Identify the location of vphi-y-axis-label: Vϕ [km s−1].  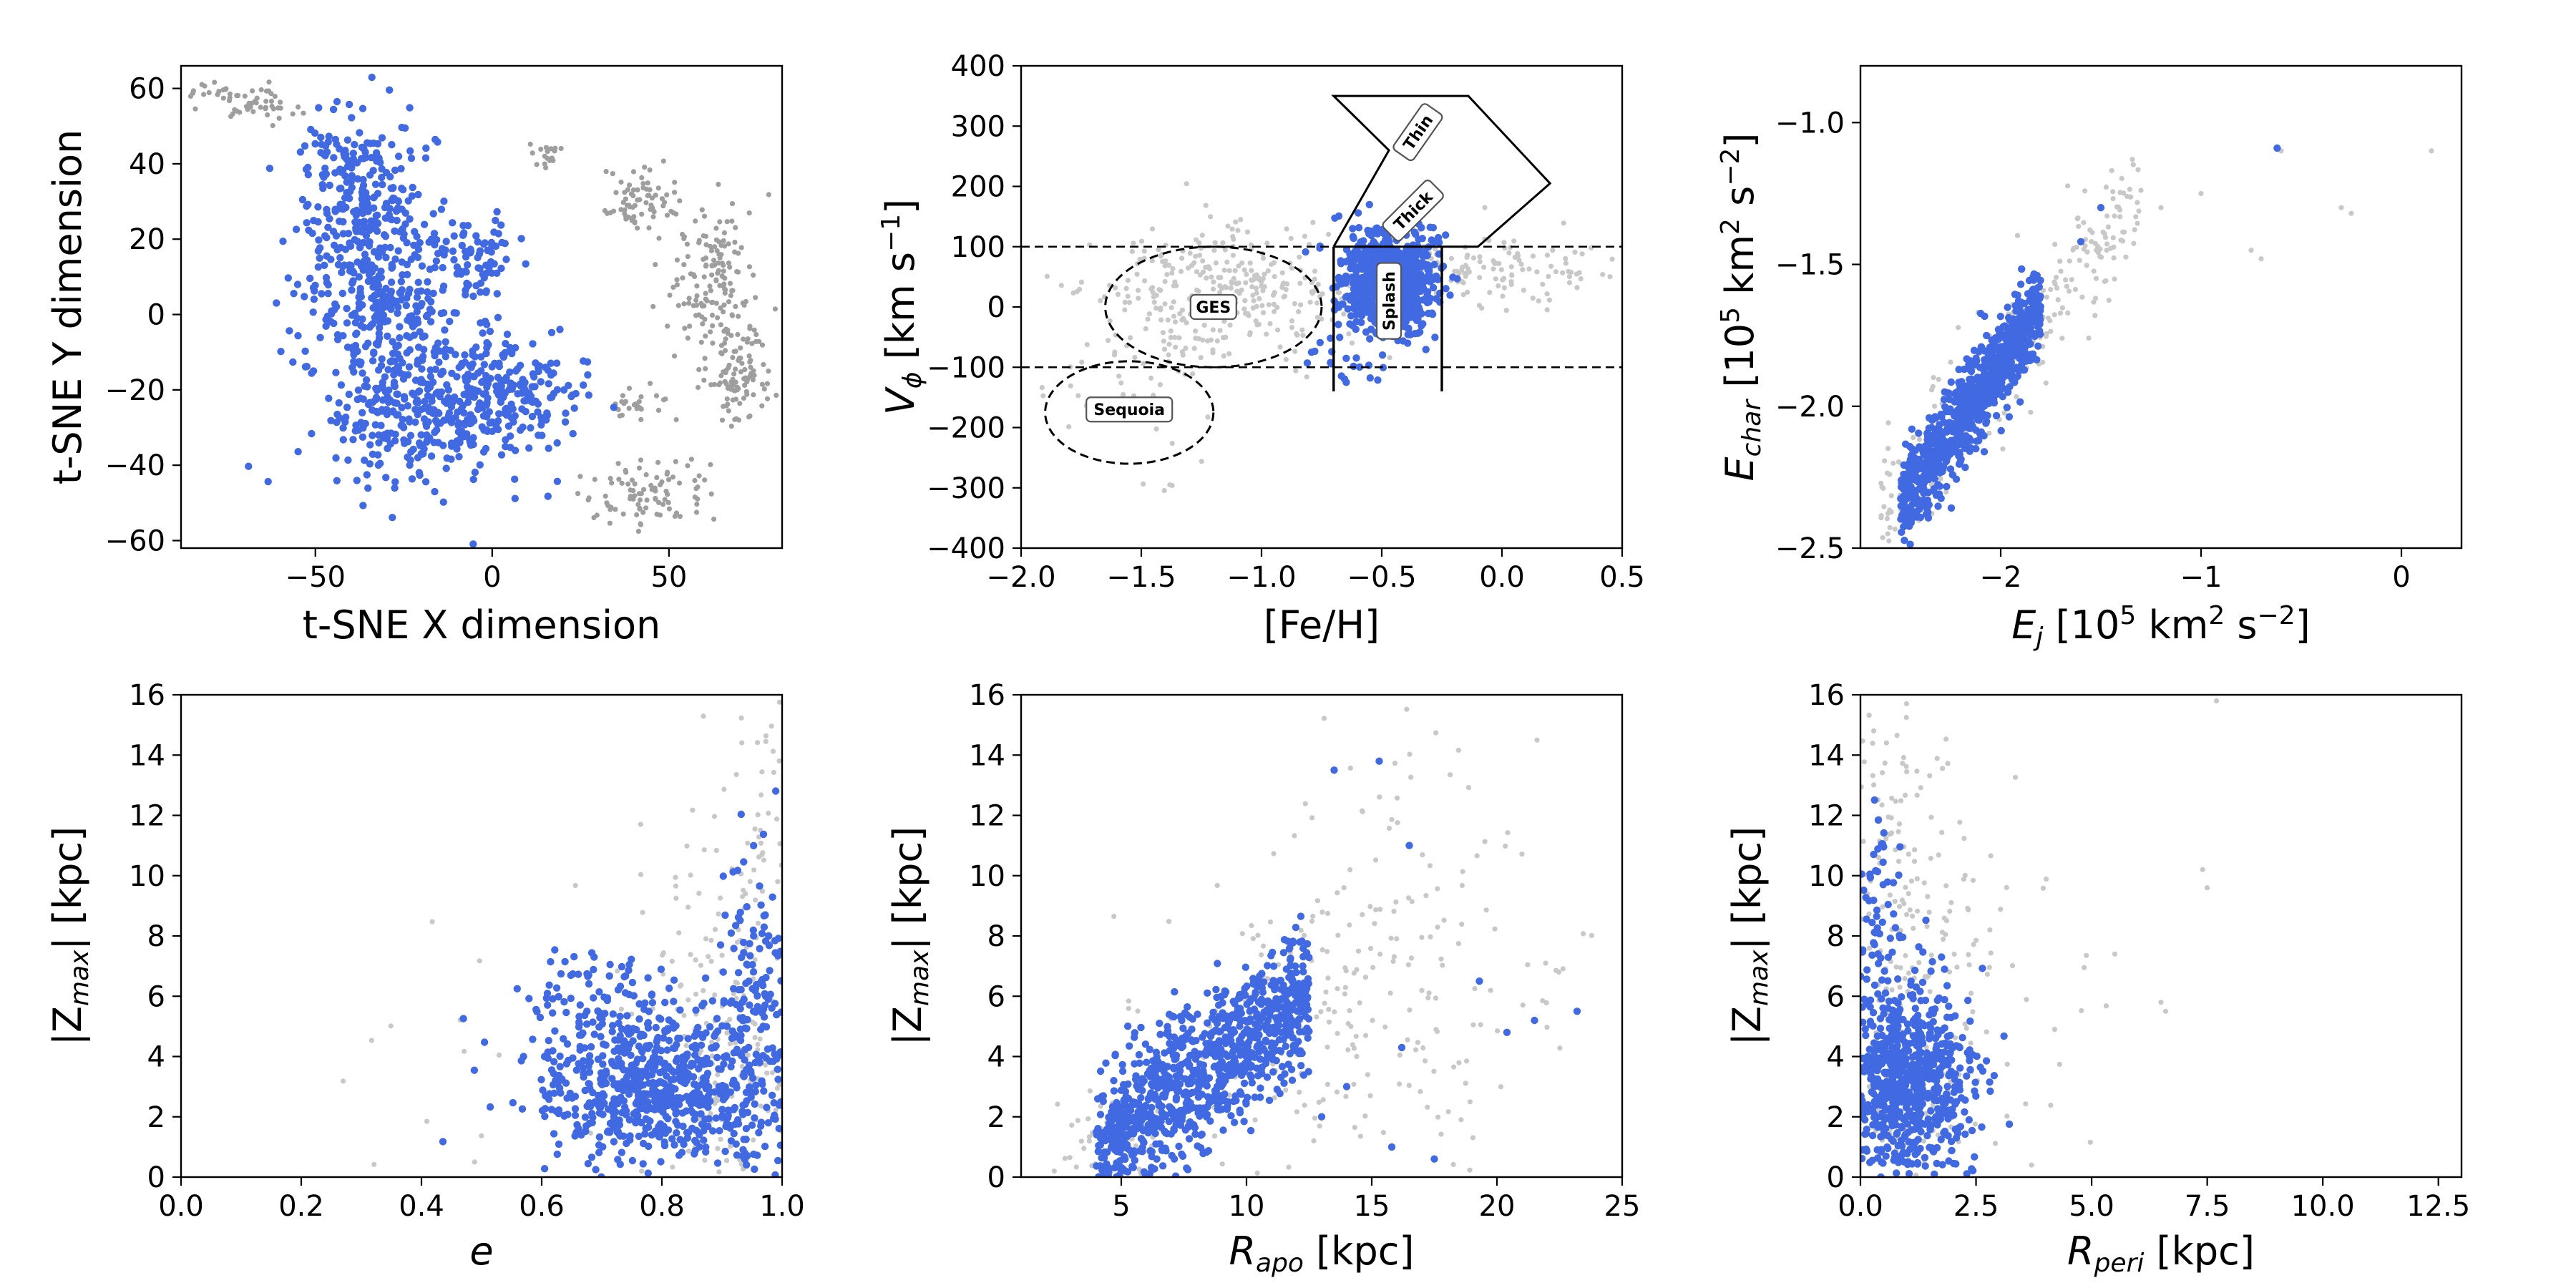
(902, 307).